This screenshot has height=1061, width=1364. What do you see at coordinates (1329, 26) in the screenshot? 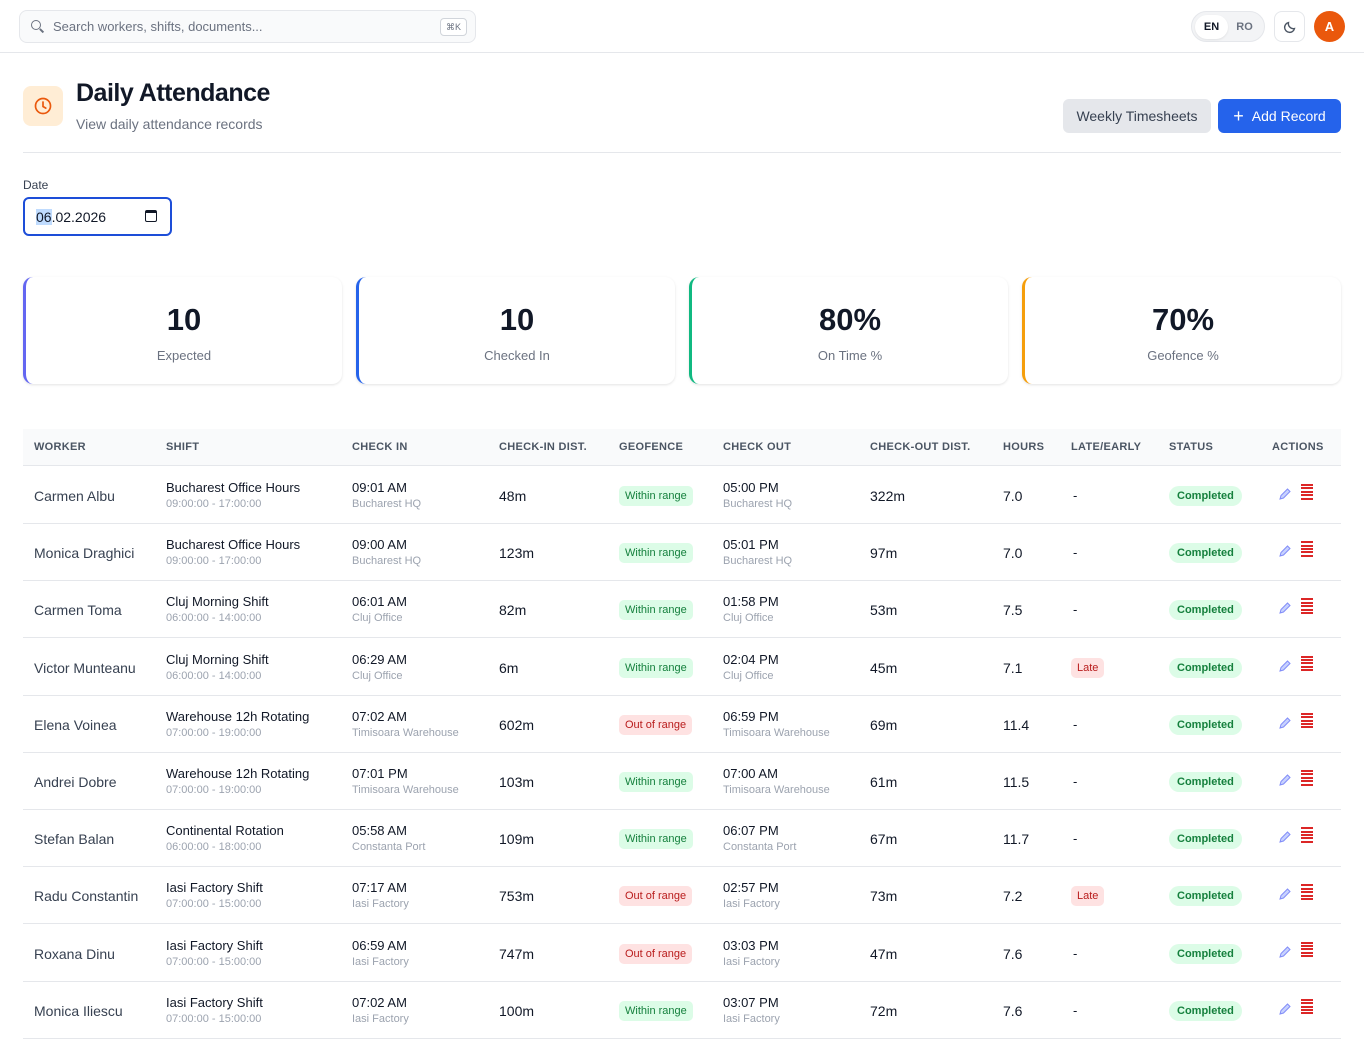
I see `user-avatar: A` at bounding box center [1329, 26].